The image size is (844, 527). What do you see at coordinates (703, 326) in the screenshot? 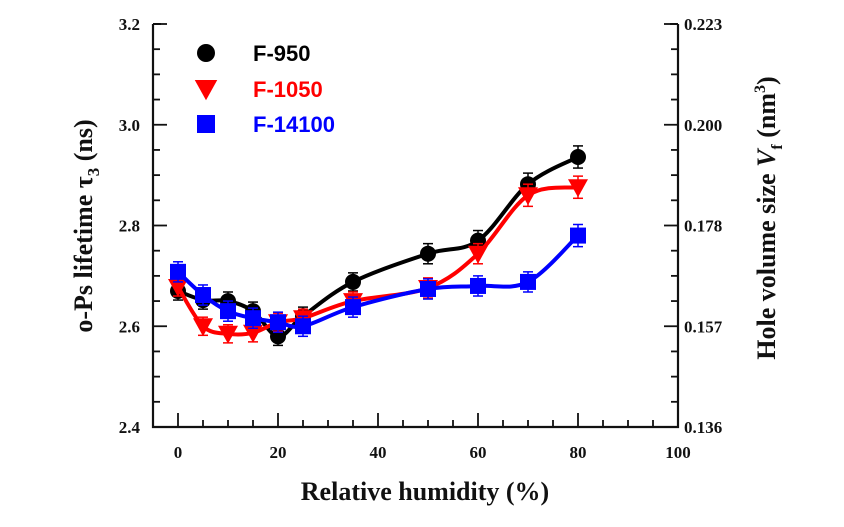
I see `y2-tick-label: 0.157` at bounding box center [703, 326].